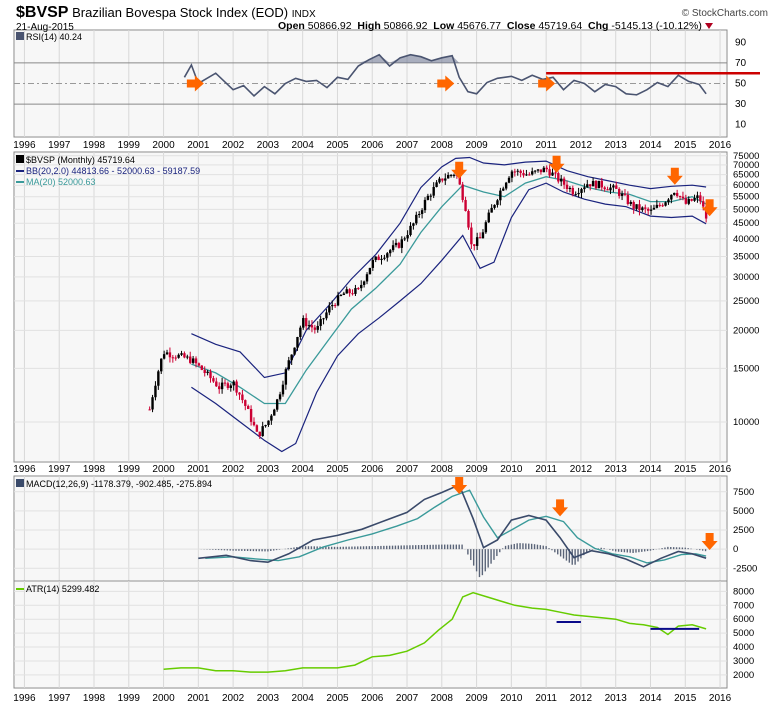 This screenshot has width=780, height=707. What do you see at coordinates (268, 145) in the screenshot?
I see `year-axis-top-tick-label: 2003` at bounding box center [268, 145].